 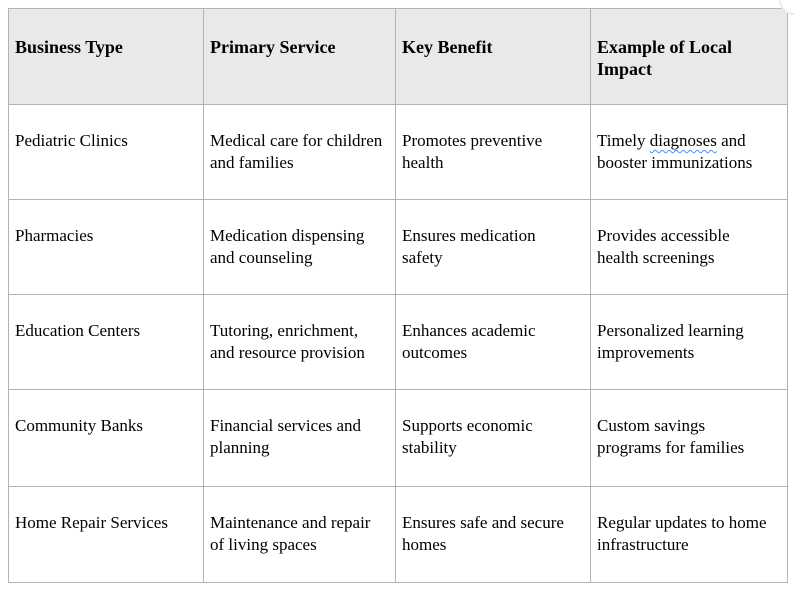 I want to click on cell-text: Community Banks, so click(x=79, y=425).